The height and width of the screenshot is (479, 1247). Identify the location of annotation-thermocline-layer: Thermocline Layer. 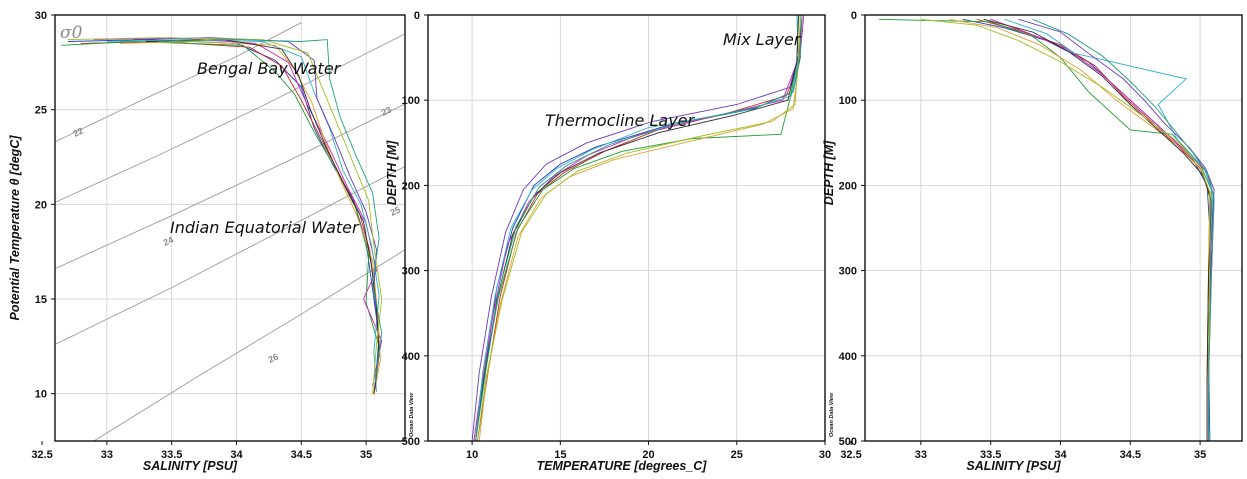
(620, 120).